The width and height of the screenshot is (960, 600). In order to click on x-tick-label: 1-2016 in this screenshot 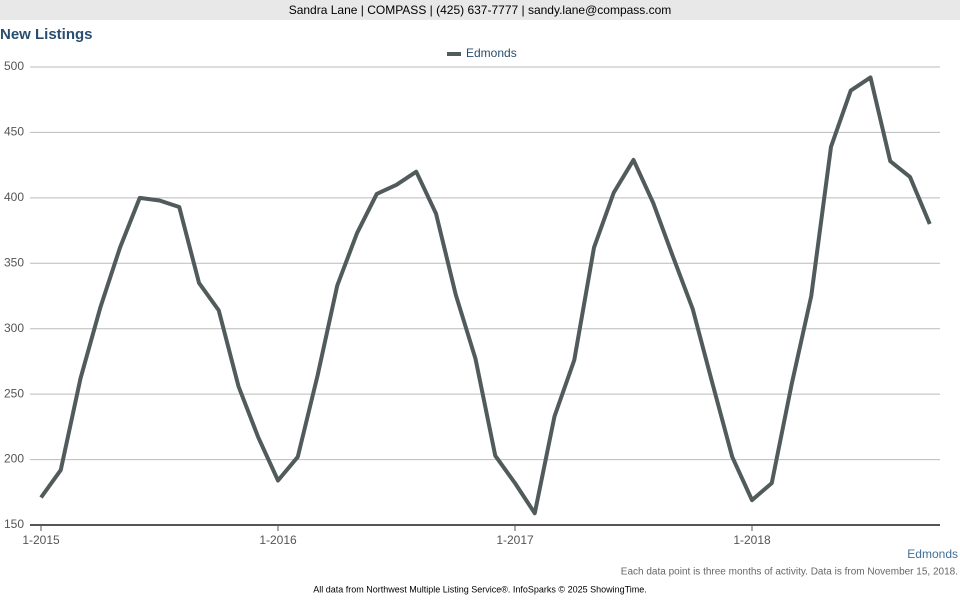, I will do `click(278, 540)`.